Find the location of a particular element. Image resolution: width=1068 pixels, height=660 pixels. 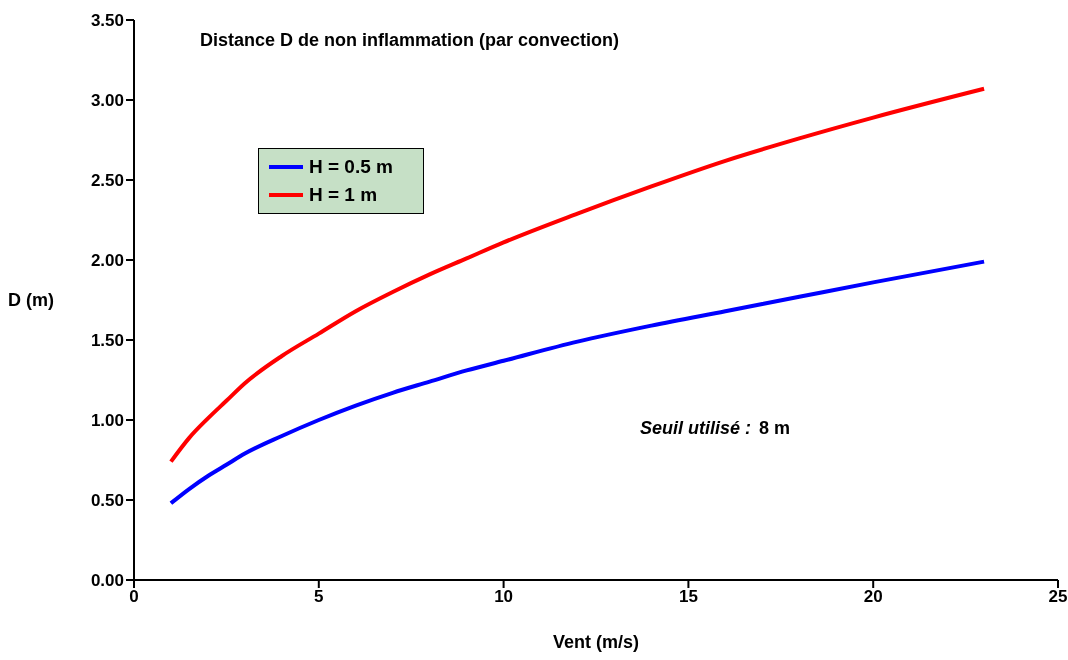

x-tick-label: 25 is located at coordinates (1058, 597).